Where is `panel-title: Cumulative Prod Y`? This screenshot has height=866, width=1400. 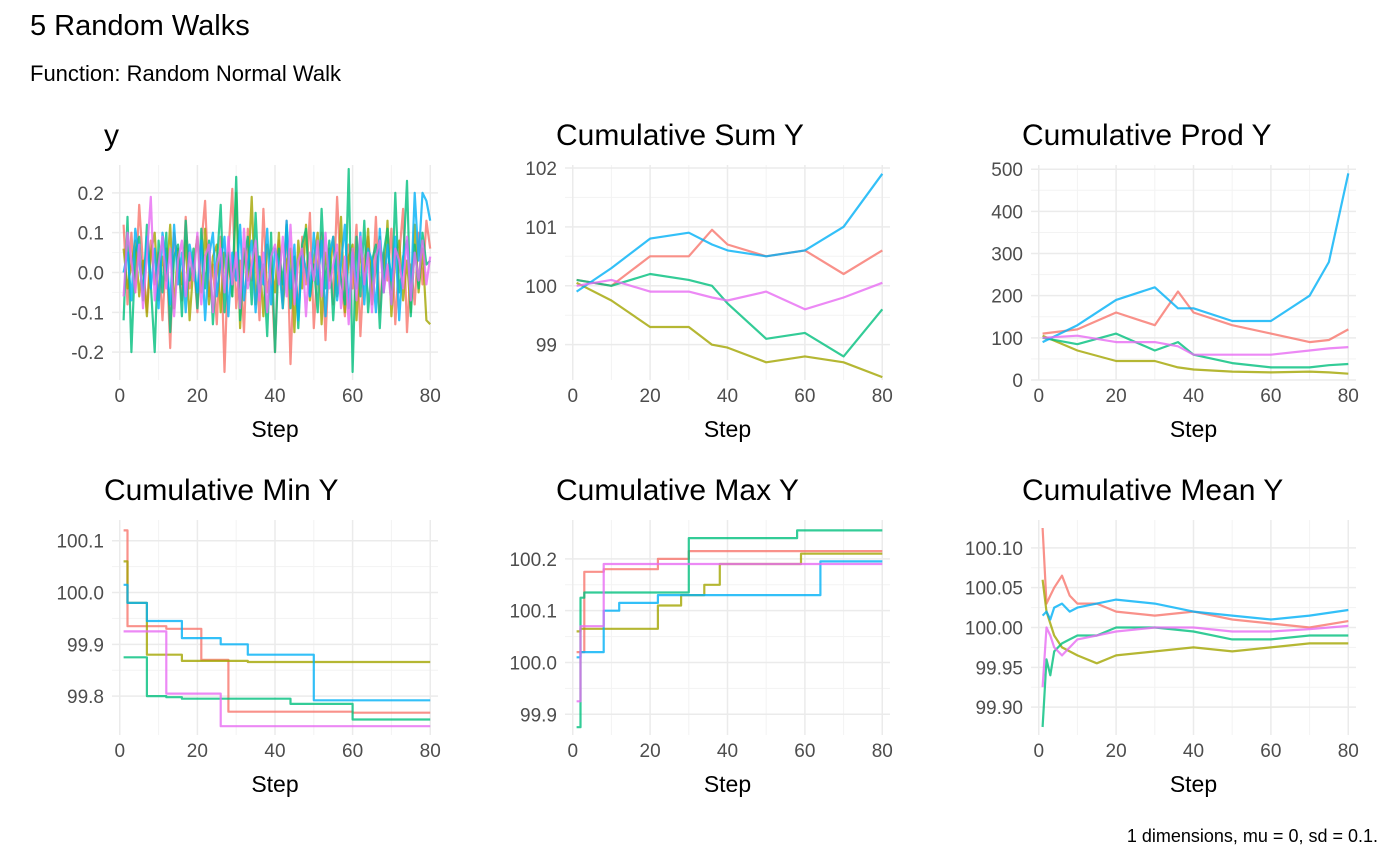
panel-title: Cumulative Prod Y is located at coordinates (1147, 135).